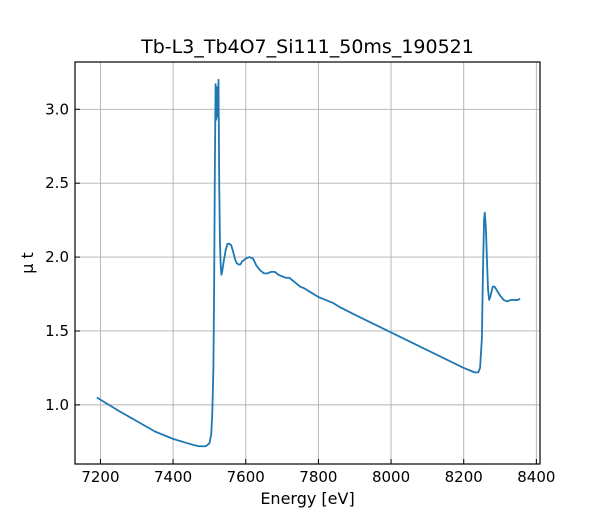 Image resolution: width=600 pixels, height=520 pixels. I want to click on x-tick-label: 8400, so click(536, 477).